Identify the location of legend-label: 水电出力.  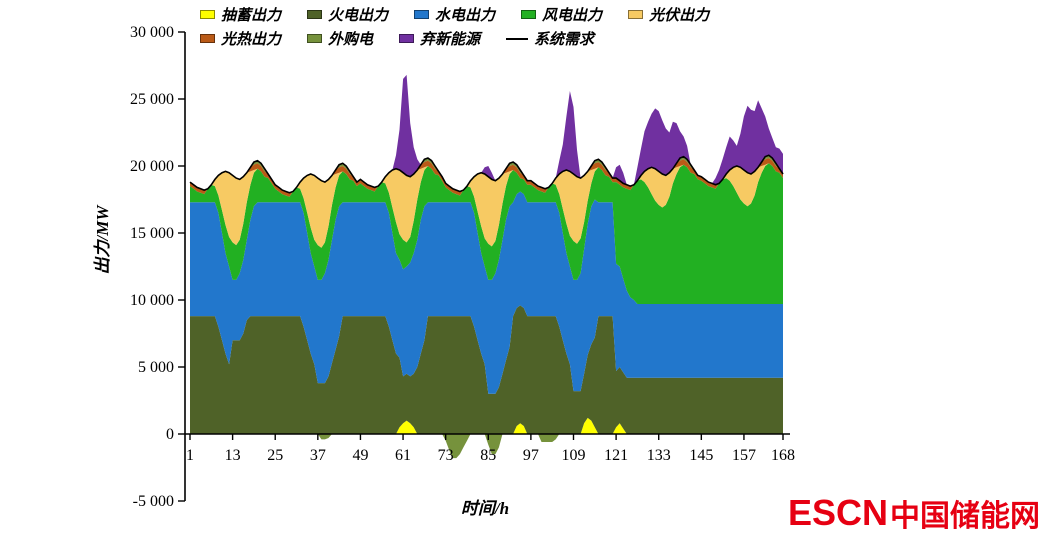
(465, 16).